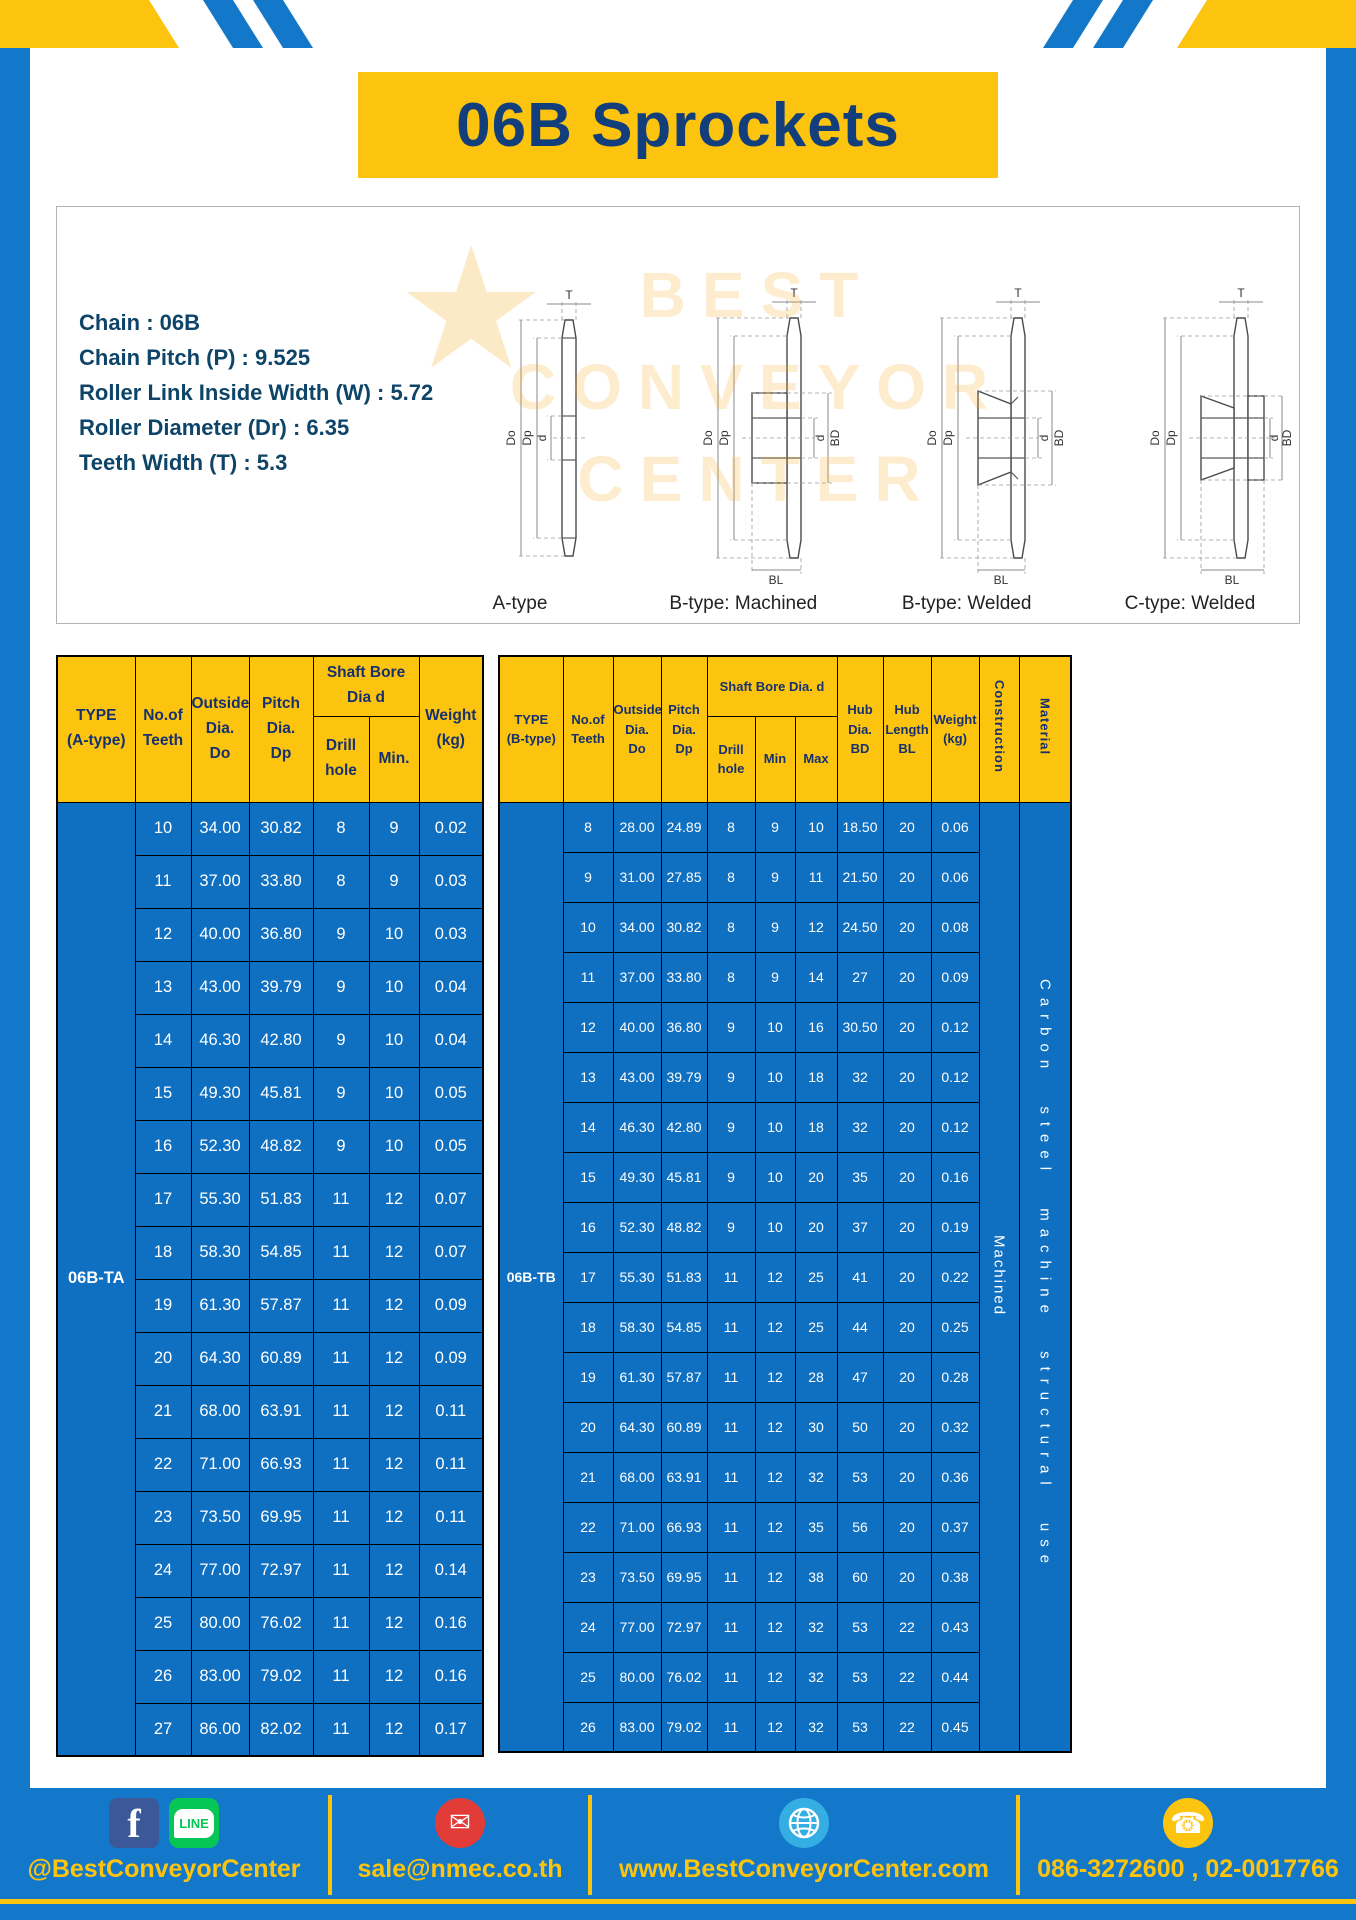 The image size is (1356, 1920). I want to click on data-cell: 21.50, so click(860, 877).